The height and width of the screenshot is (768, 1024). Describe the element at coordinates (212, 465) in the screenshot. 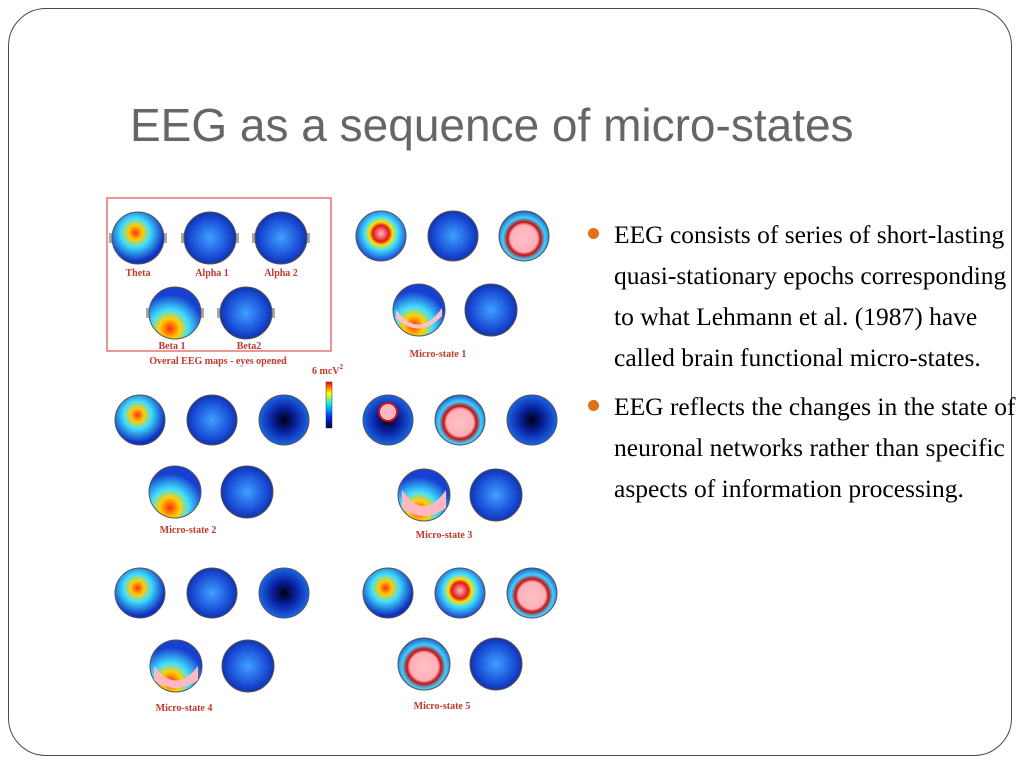

I see `micro-state-2-group: Micro-state 2` at that location.